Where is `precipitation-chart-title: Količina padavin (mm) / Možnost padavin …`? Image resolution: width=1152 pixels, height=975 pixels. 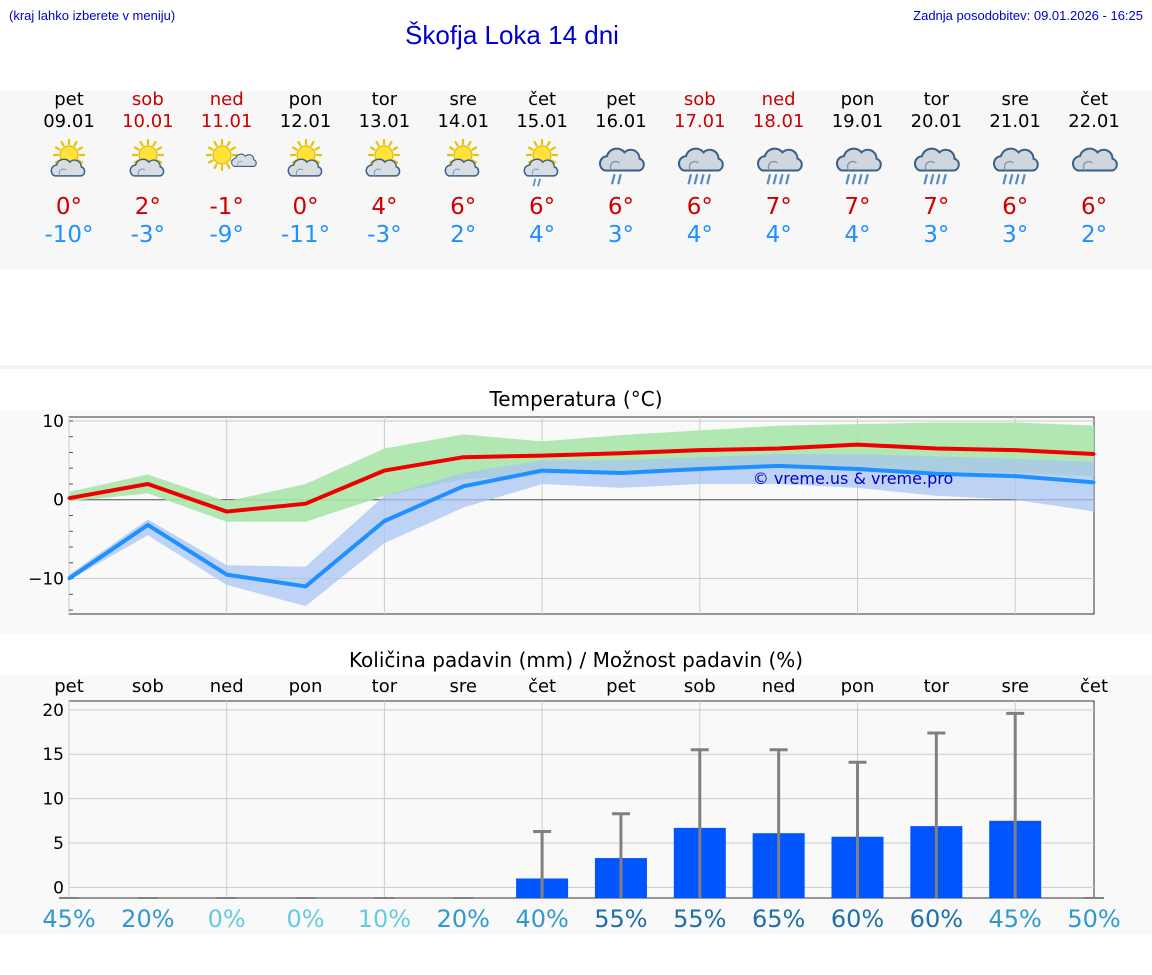
precipitation-chart-title: Količina padavin (mm) / Možnost padavin … is located at coordinates (576, 660).